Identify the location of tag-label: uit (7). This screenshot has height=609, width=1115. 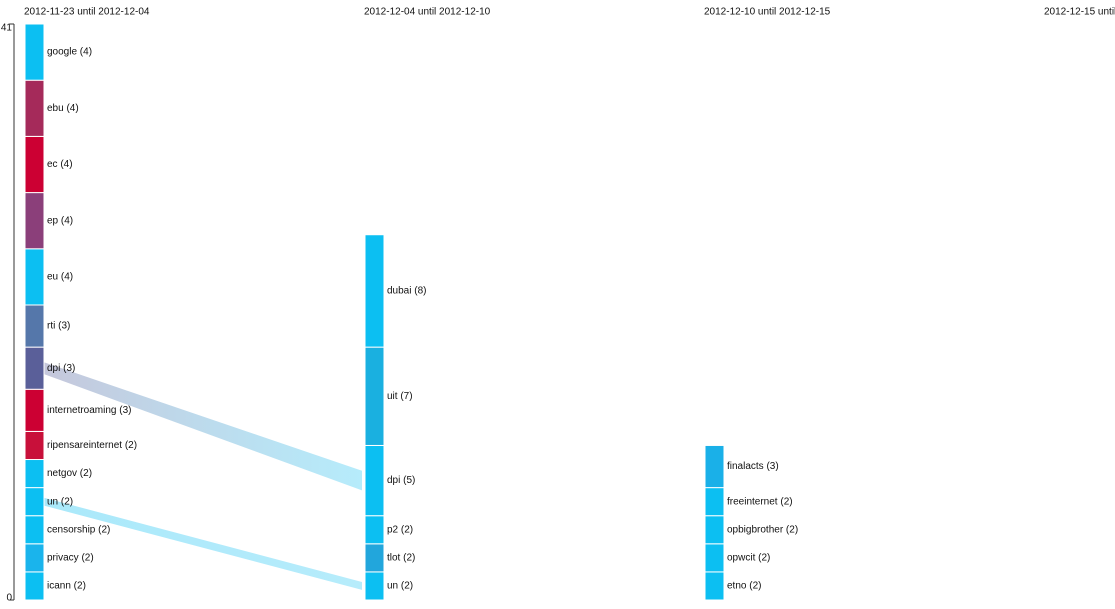
(400, 396).